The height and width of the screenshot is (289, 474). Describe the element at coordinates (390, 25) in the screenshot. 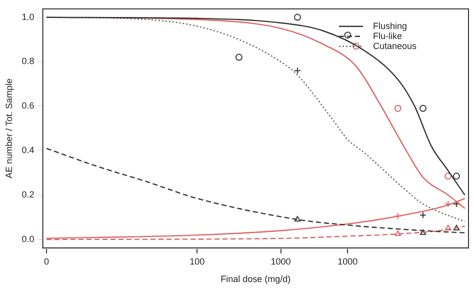

I see `legend-label: Flushing` at that location.